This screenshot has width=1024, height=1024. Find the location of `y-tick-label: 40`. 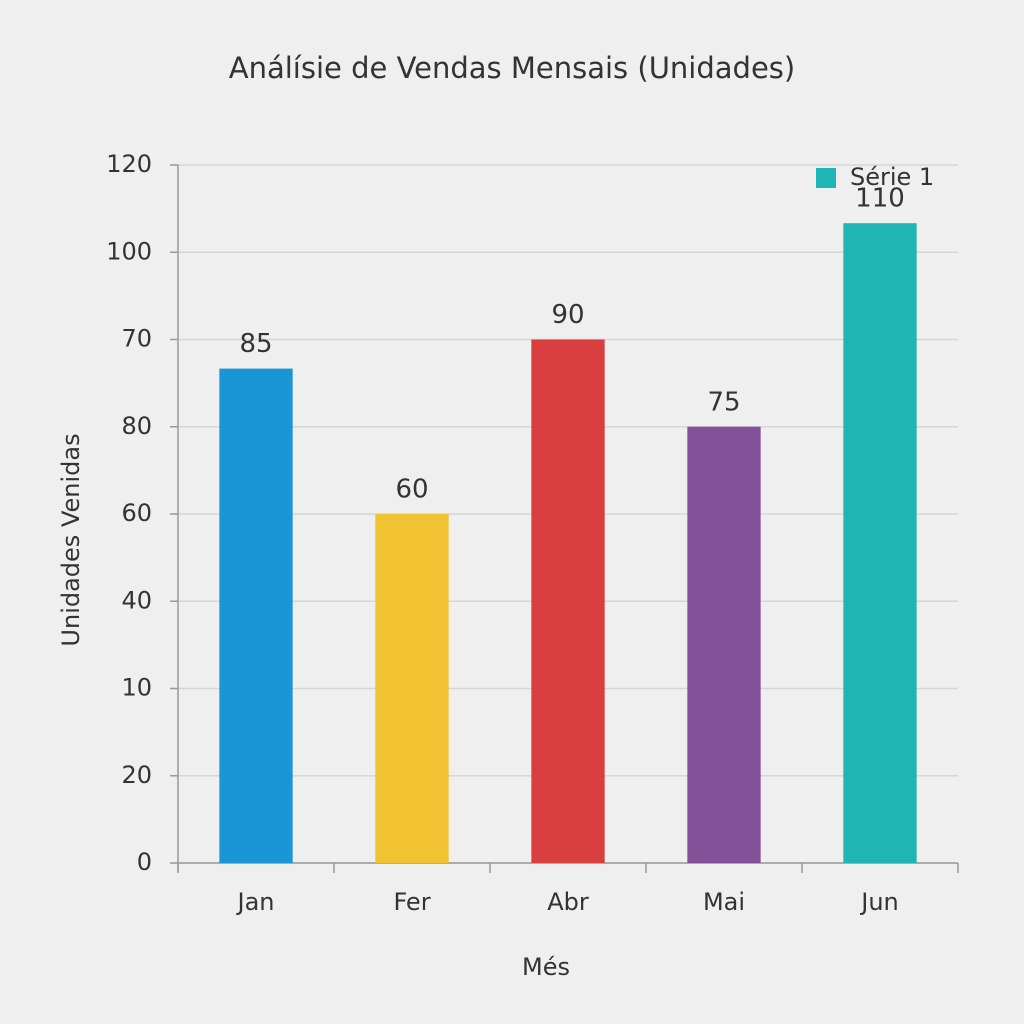

y-tick-label: 40 is located at coordinates (136, 600).